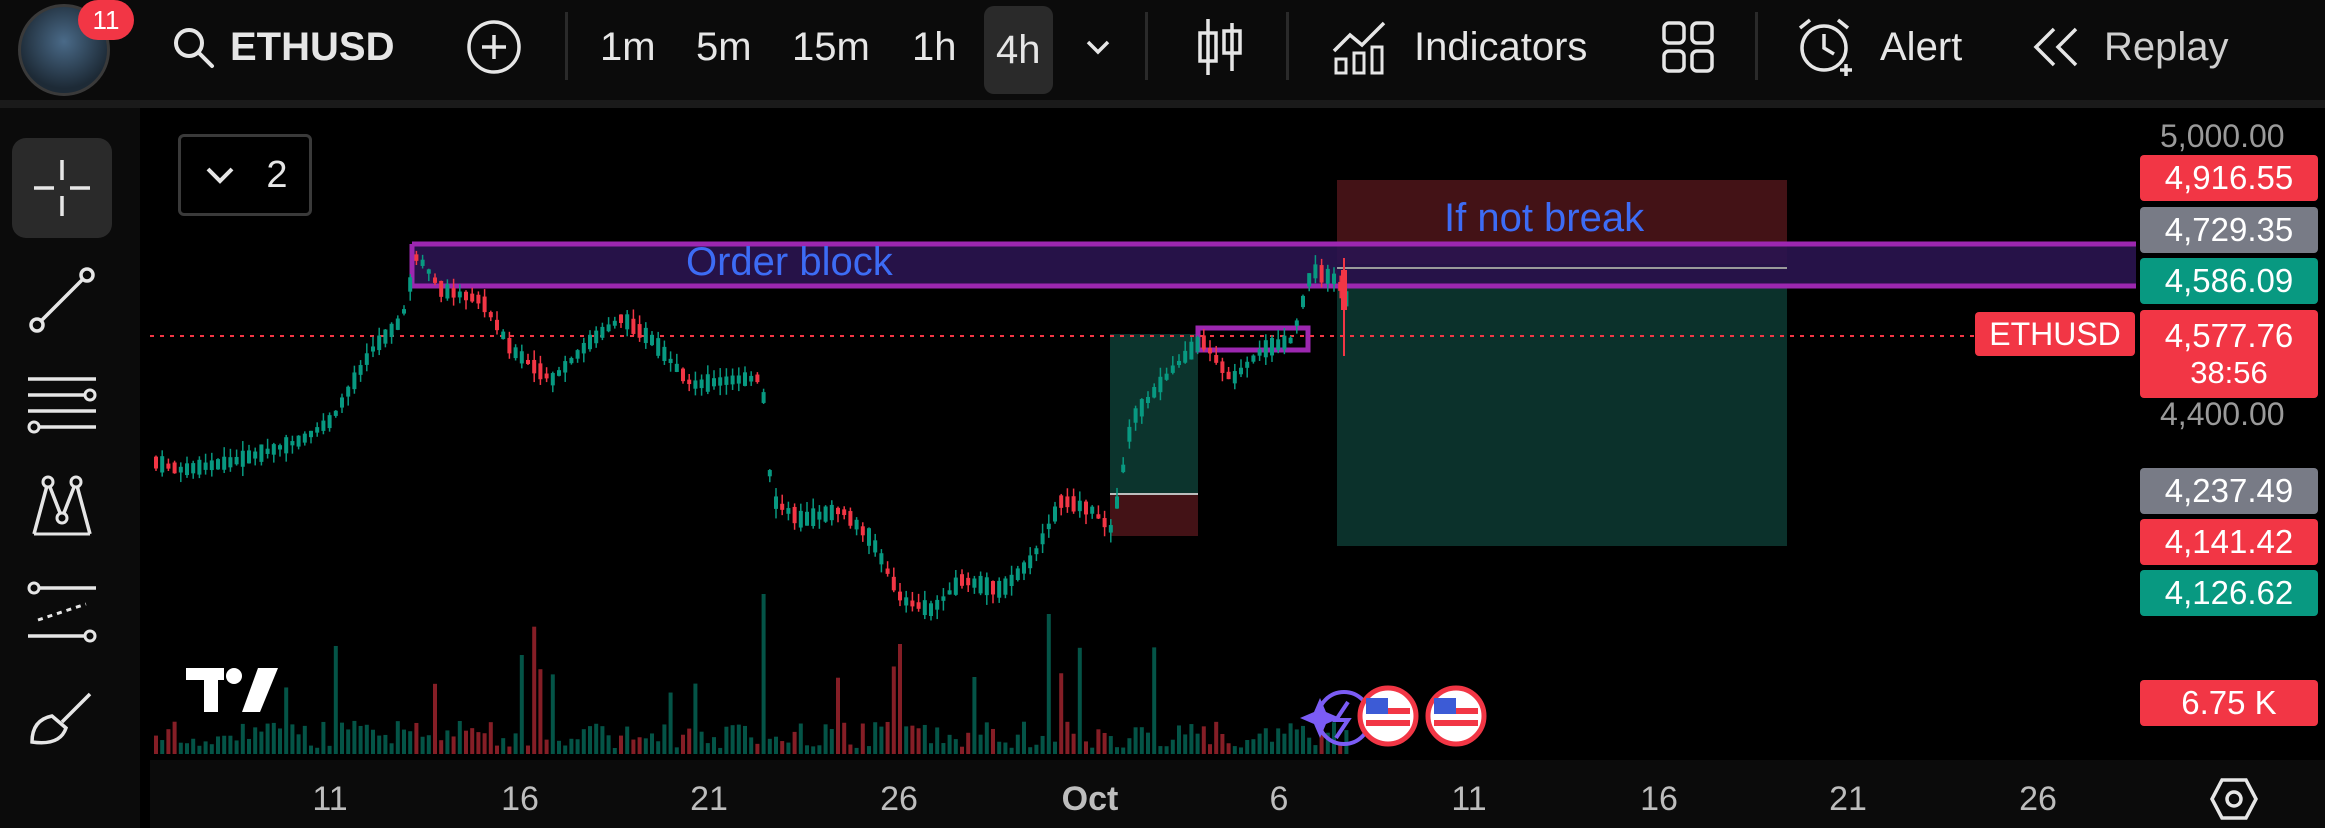 Image resolution: width=2325 pixels, height=828 pixels. Describe the element at coordinates (628, 46) in the screenshot. I see `timeframe-1m: 1m` at that location.